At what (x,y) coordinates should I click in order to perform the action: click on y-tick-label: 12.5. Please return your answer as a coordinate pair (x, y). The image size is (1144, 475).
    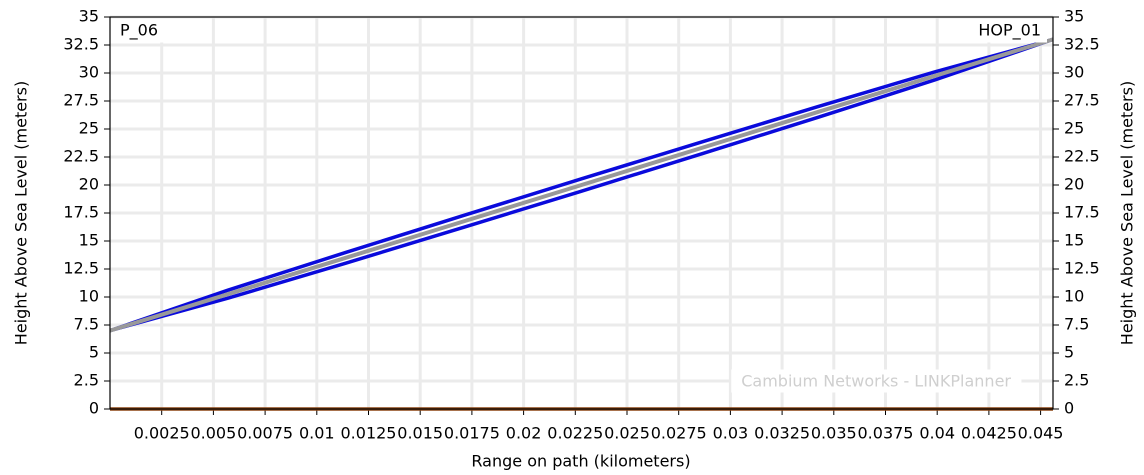
    Looking at the image, I should click on (81, 268).